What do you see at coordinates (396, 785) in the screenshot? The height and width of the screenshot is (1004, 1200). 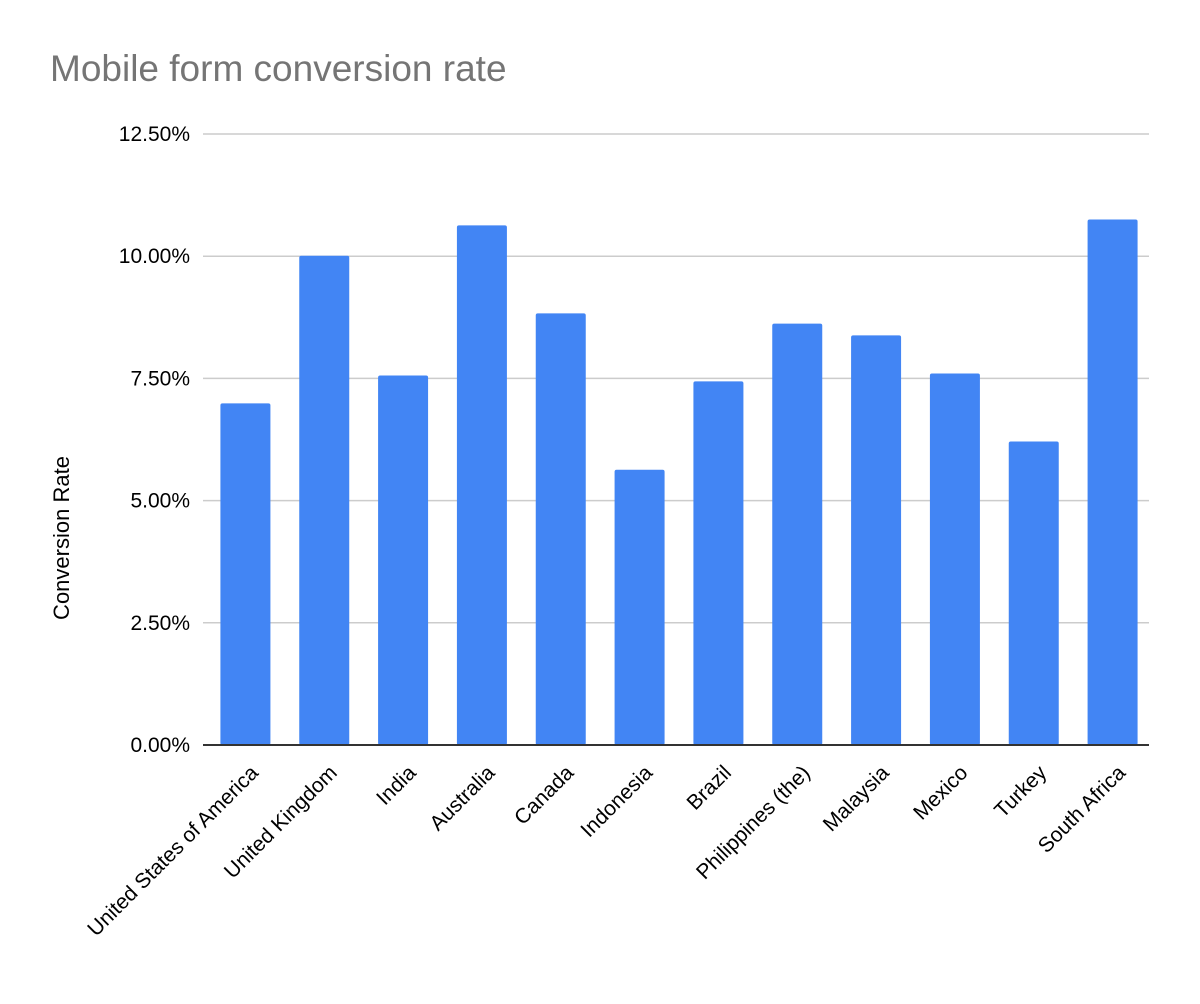 I see `x-tick-label: India` at bounding box center [396, 785].